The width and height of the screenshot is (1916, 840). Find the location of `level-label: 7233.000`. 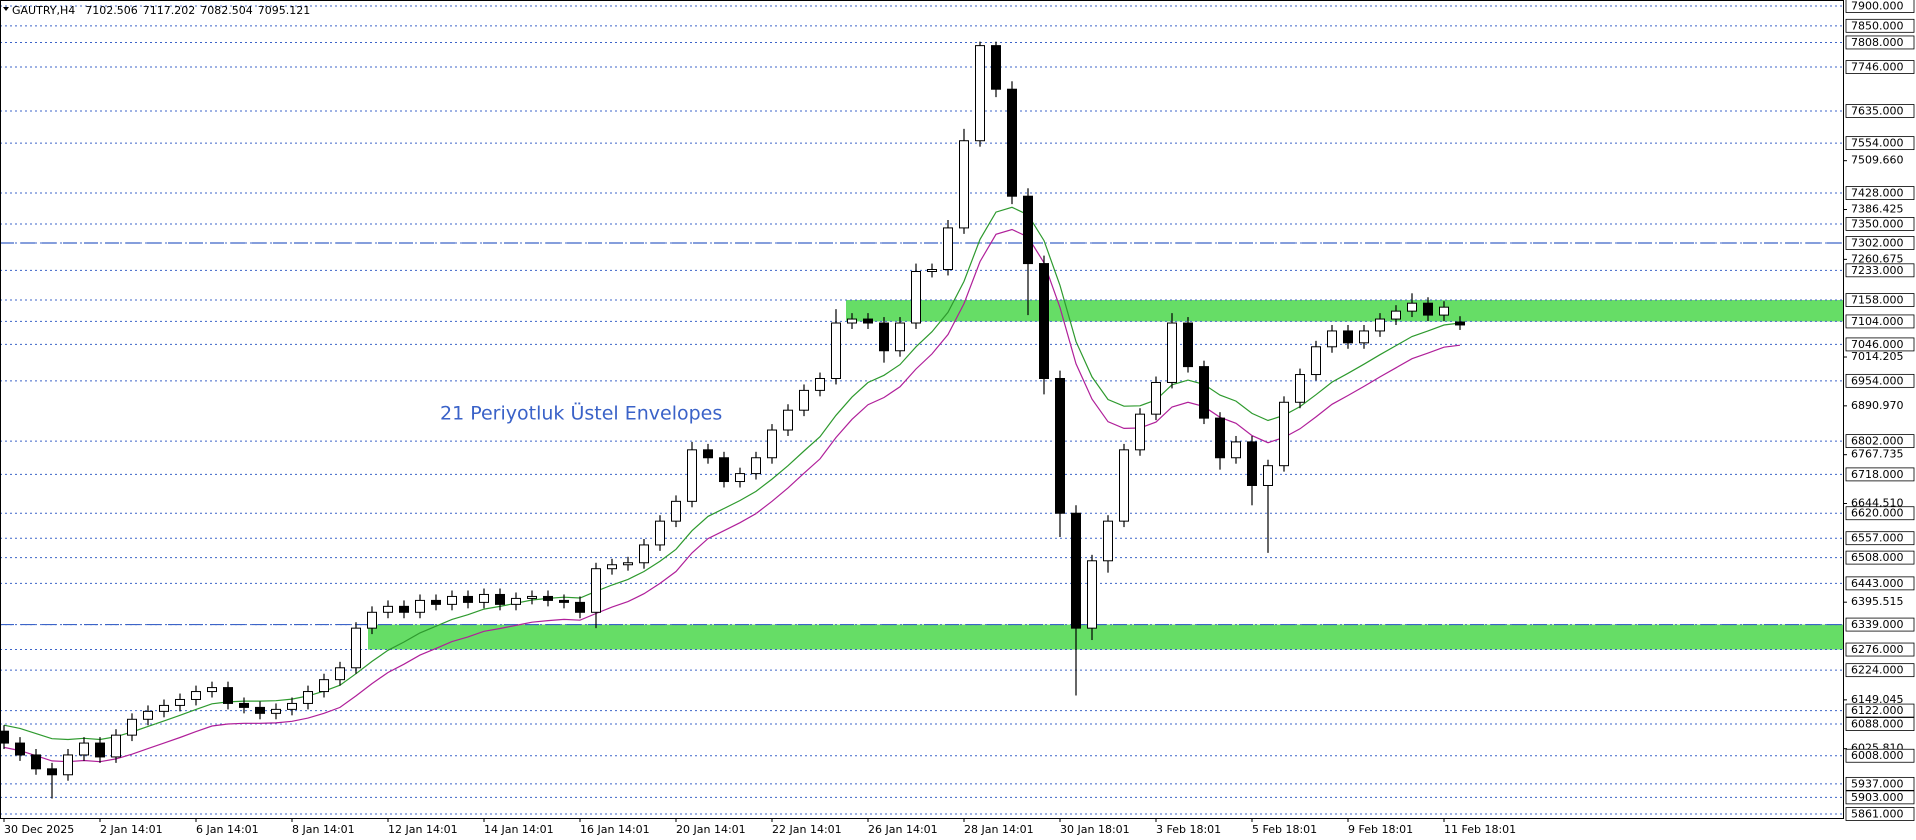

level-label: 7233.000 is located at coordinates (1877, 270).